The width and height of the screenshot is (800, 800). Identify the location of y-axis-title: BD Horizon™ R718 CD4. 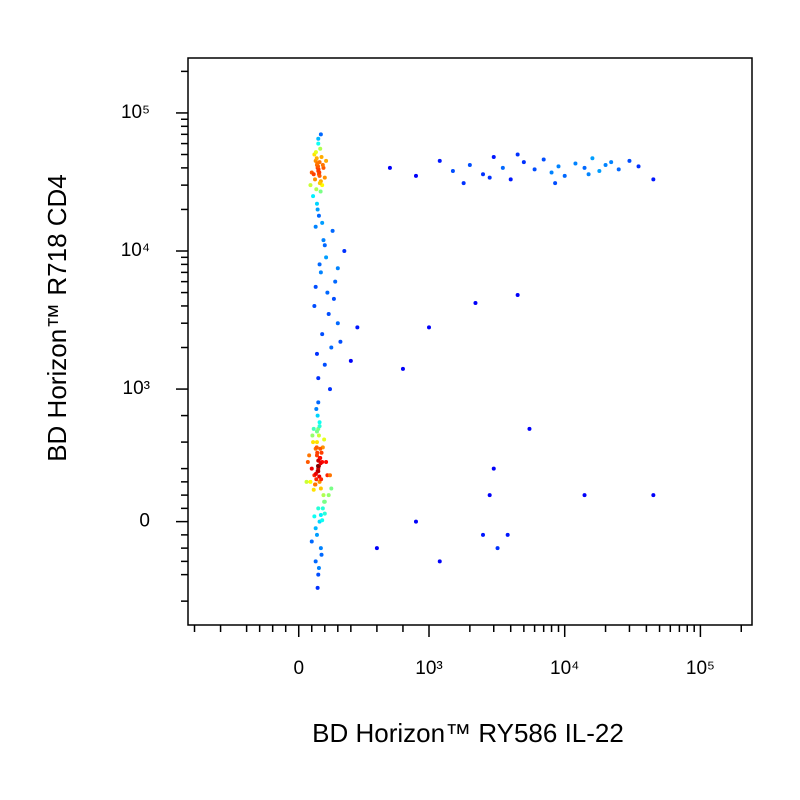
(57, 318).